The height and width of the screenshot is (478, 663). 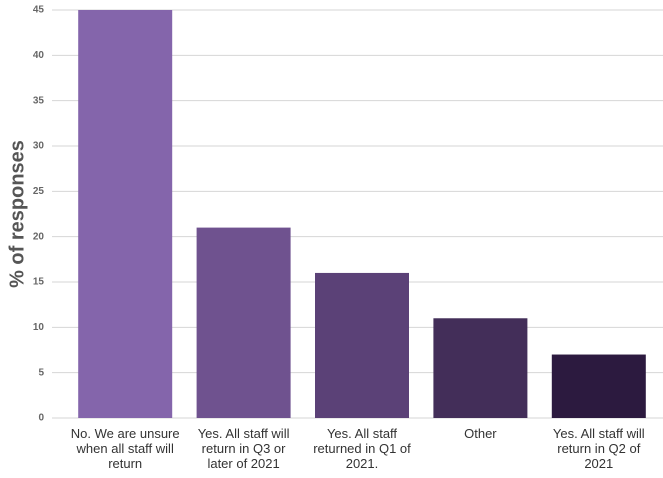 What do you see at coordinates (39, 100) in the screenshot?
I see `y-tick-label: 35` at bounding box center [39, 100].